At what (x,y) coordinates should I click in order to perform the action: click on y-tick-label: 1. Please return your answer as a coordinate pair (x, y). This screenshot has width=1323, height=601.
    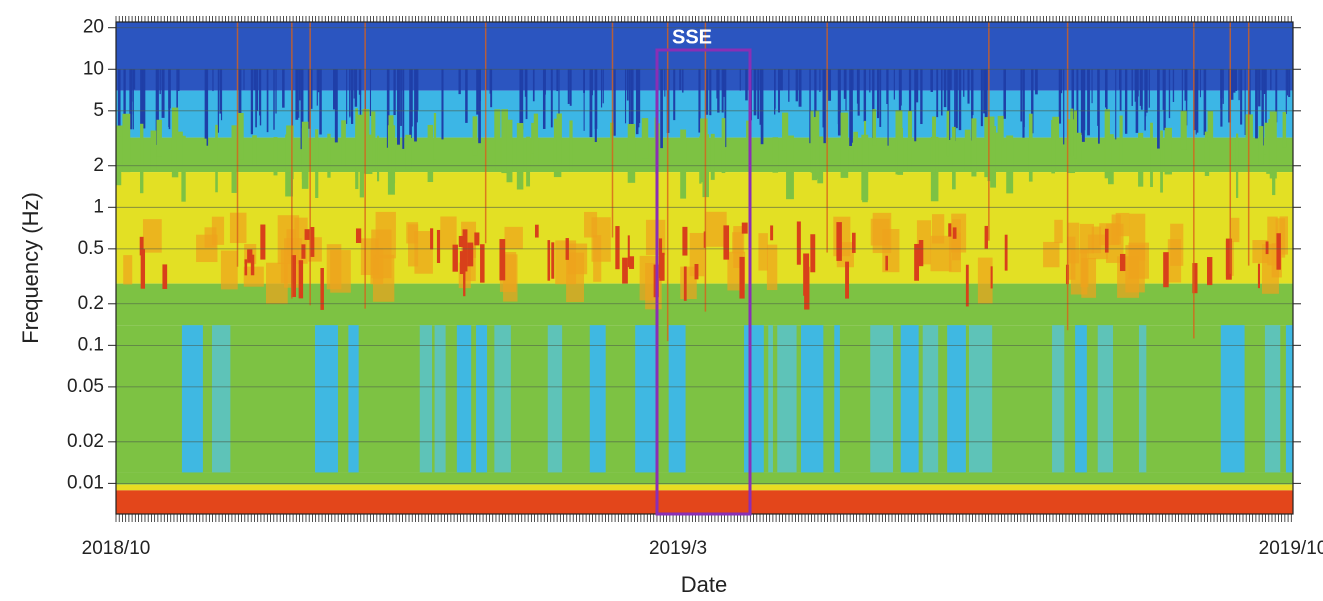
    Looking at the image, I should click on (98, 206).